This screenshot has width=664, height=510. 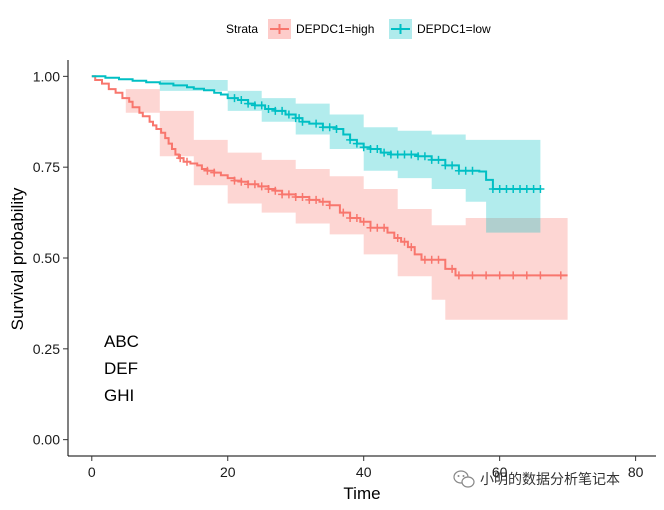 I want to click on x-tick-label: 80, so click(x=636, y=472).